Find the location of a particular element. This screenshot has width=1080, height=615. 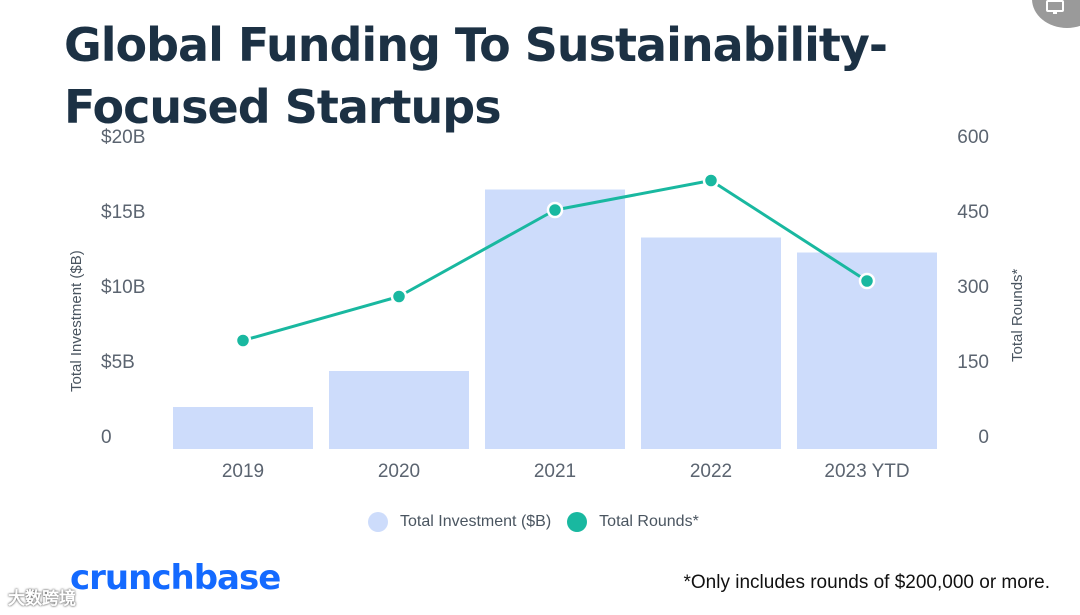

right-tick-label: 600 is located at coordinates (973, 137).